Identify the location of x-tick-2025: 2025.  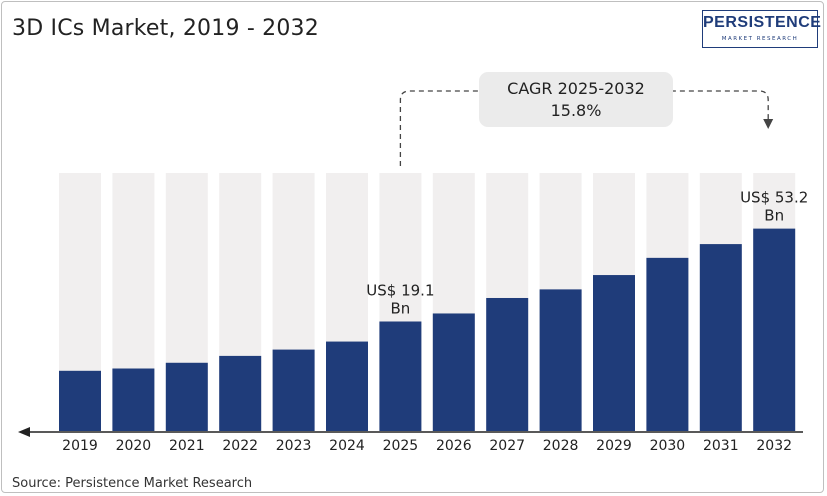
(401, 446).